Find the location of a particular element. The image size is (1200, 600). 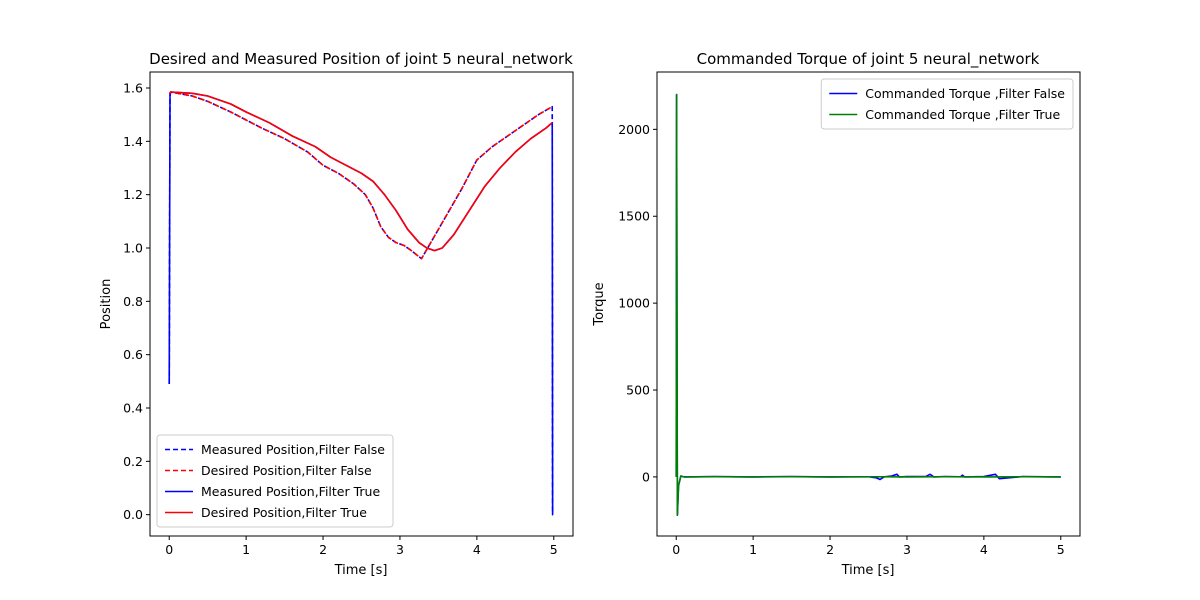

torque-legend-label: Commanded Torque ,Filter False is located at coordinates (965, 93).